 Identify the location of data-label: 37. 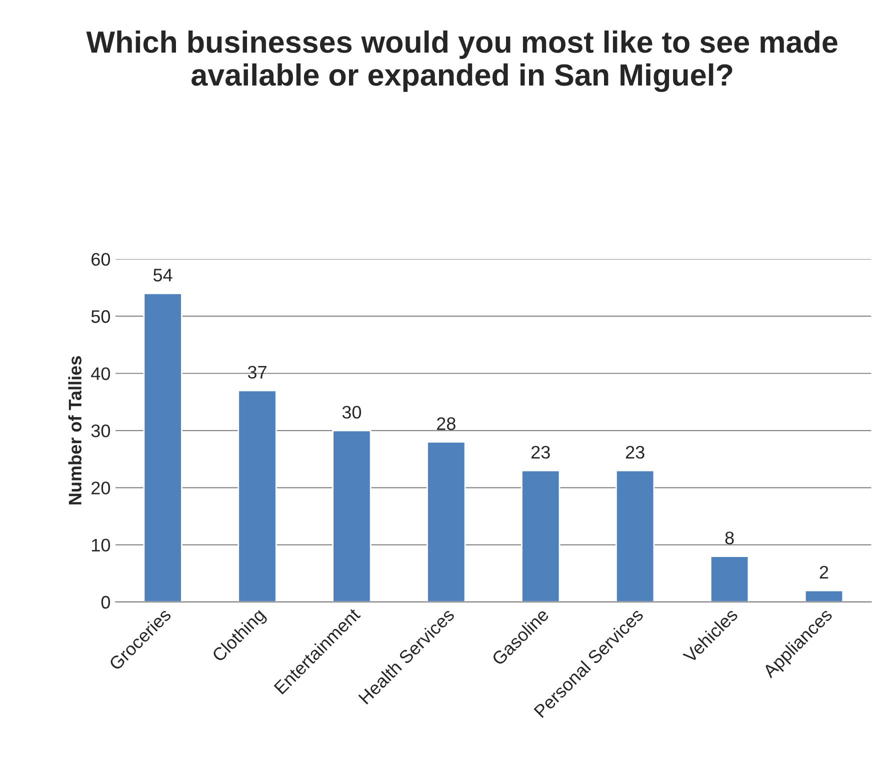
(257, 372).